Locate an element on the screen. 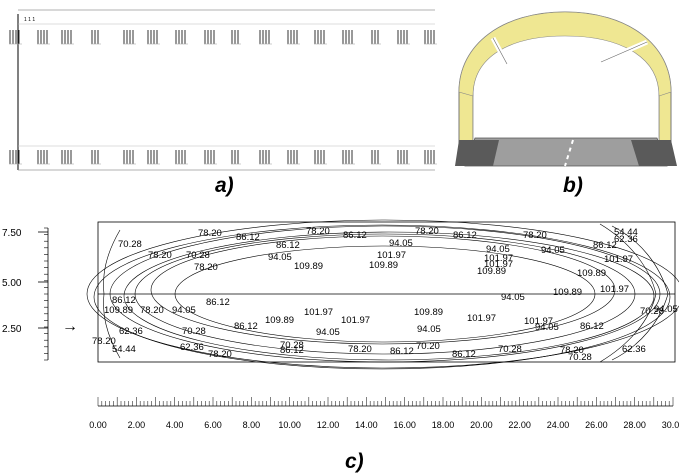 Image resolution: width=679 pixels, height=475 pixels. contour-value-label: 70.20 is located at coordinates (428, 346).